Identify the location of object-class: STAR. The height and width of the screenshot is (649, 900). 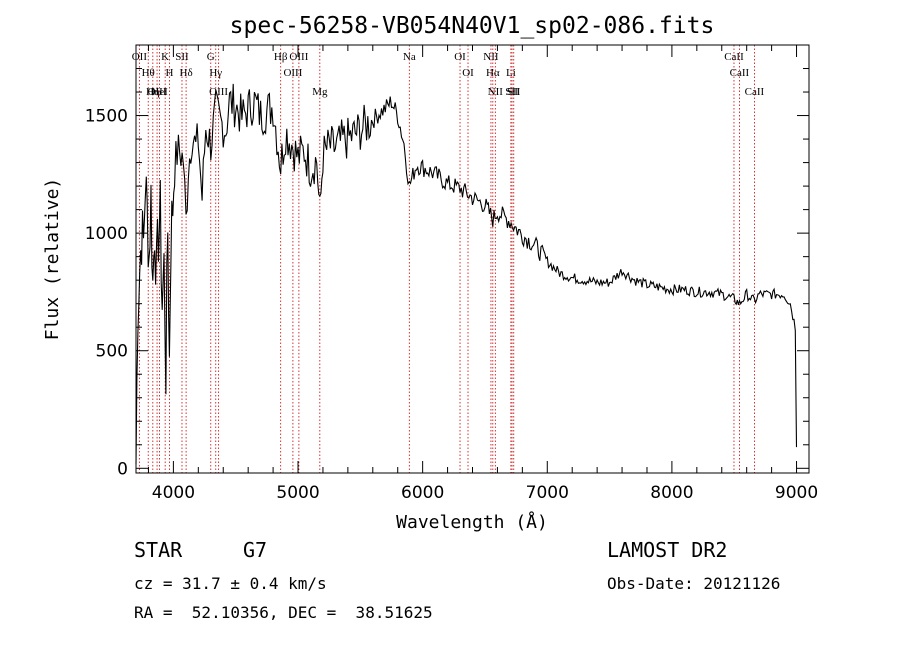
(158, 550).